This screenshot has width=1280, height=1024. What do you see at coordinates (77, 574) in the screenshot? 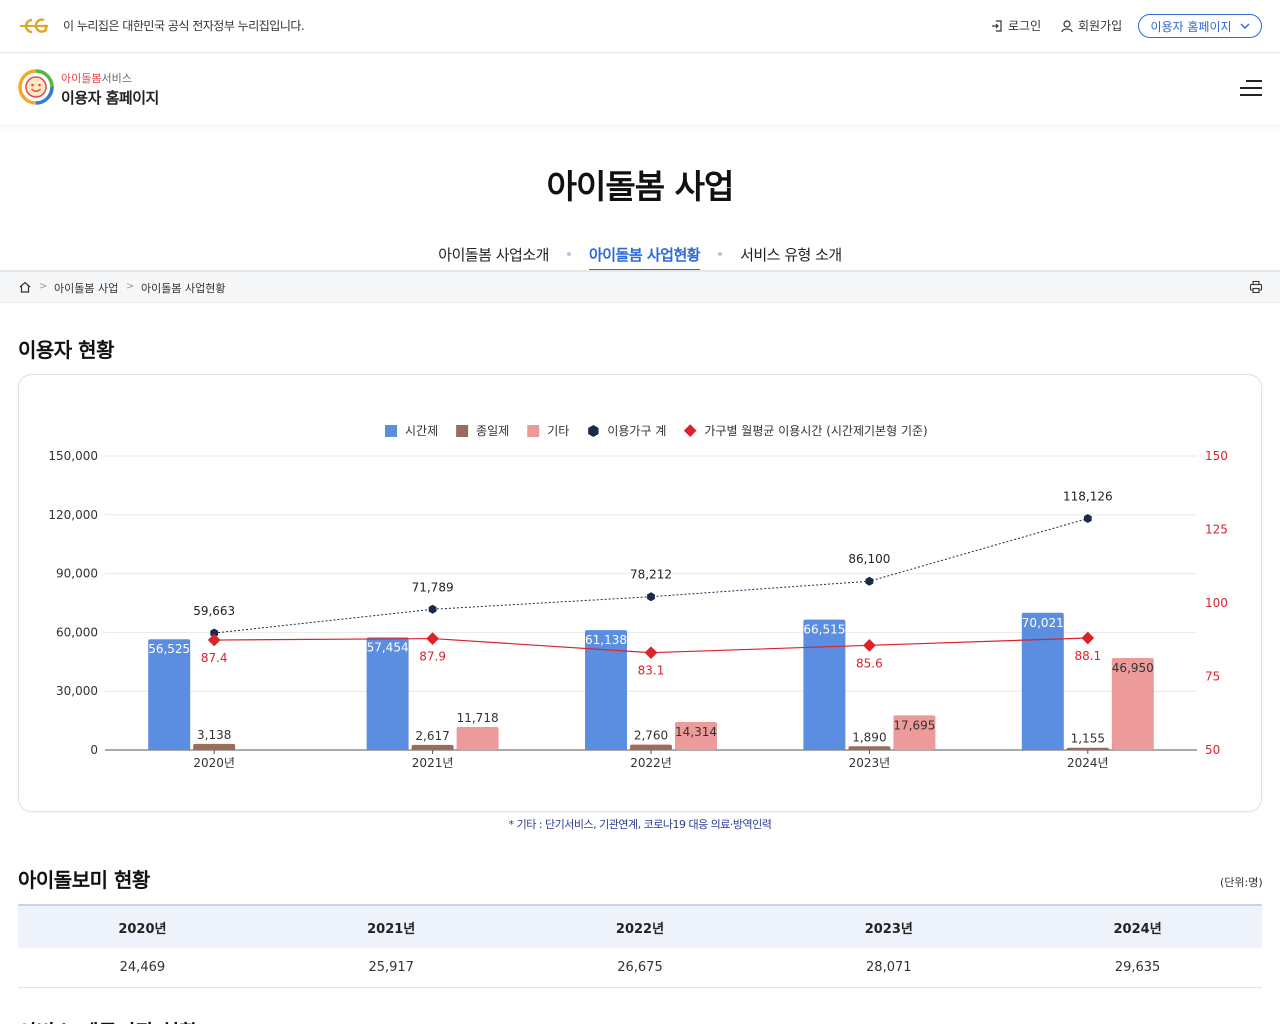
I see `y-left-tick-label: 90,000` at bounding box center [77, 574].